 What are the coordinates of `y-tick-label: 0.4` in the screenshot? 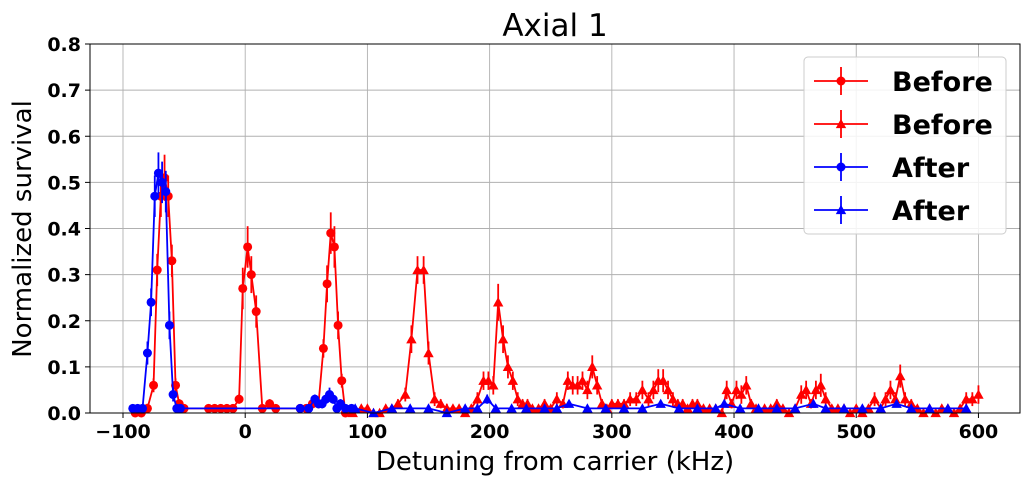 It's located at (64, 230).